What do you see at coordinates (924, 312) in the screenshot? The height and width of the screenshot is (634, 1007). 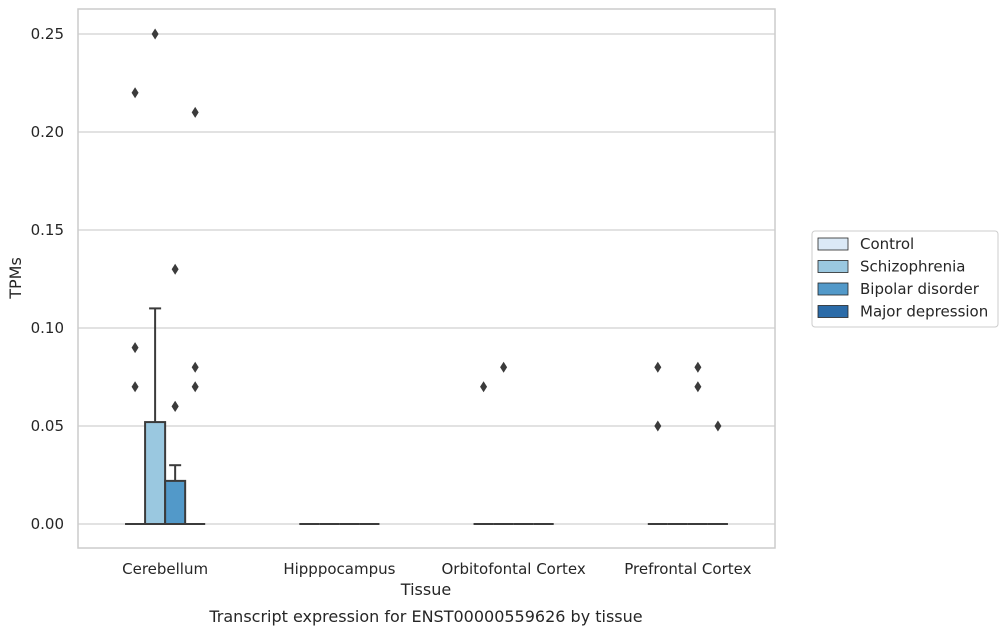 I see `legend-label: Major depression` at bounding box center [924, 312].